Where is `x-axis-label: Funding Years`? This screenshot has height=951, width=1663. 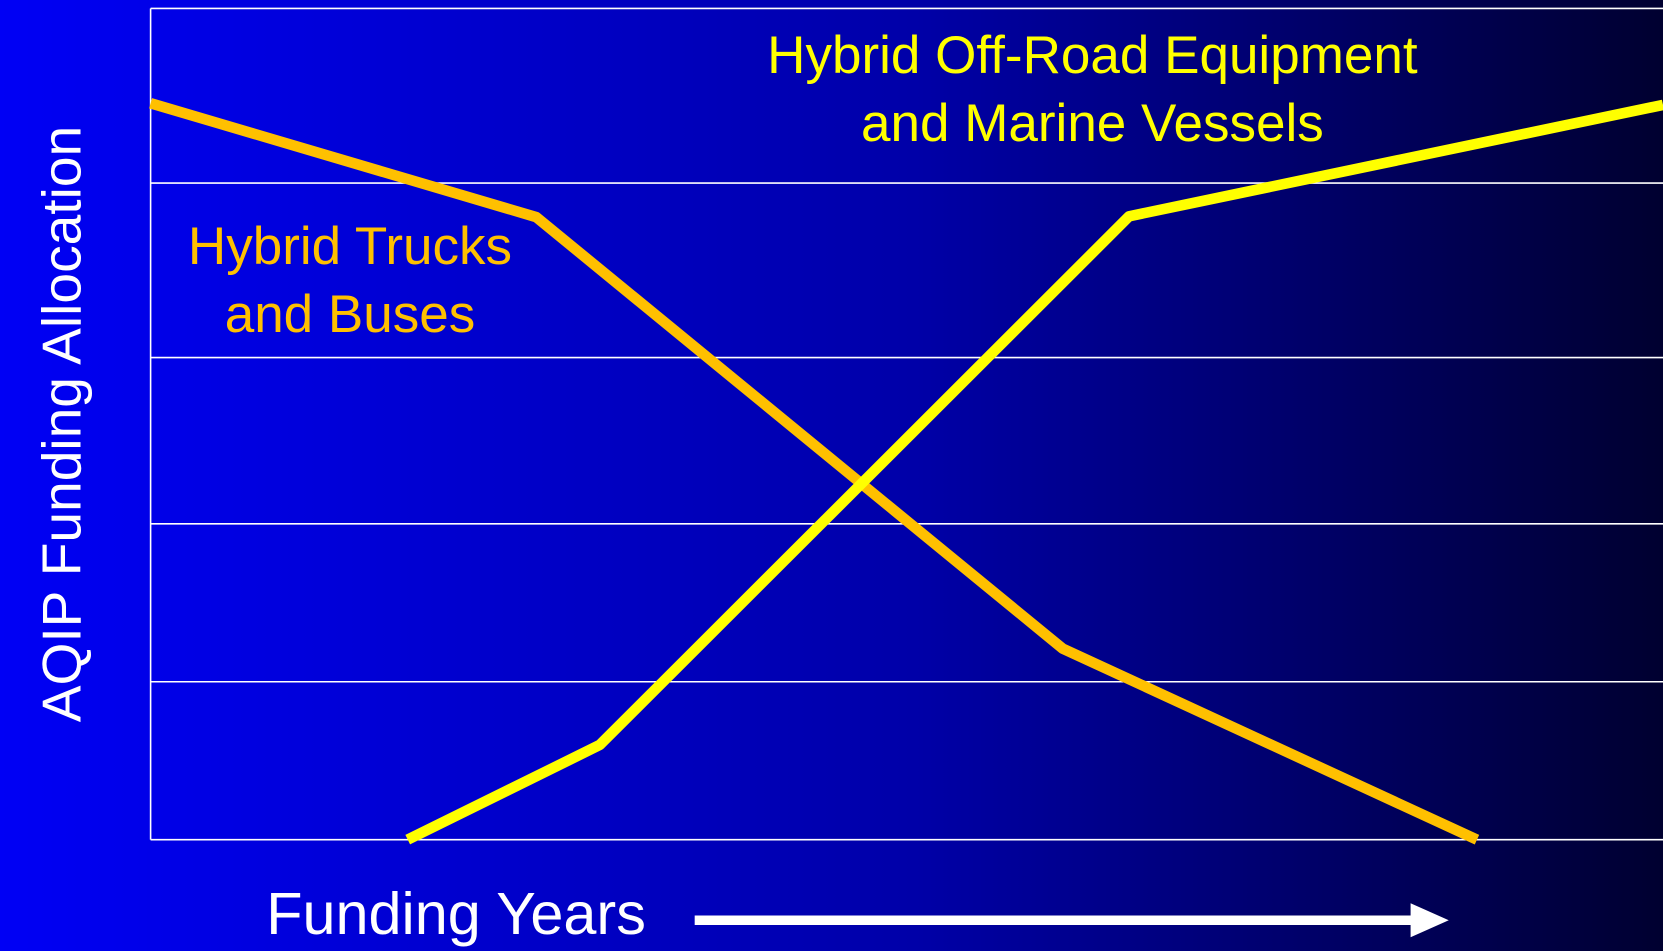
x-axis-label: Funding Years is located at coordinates (456, 913).